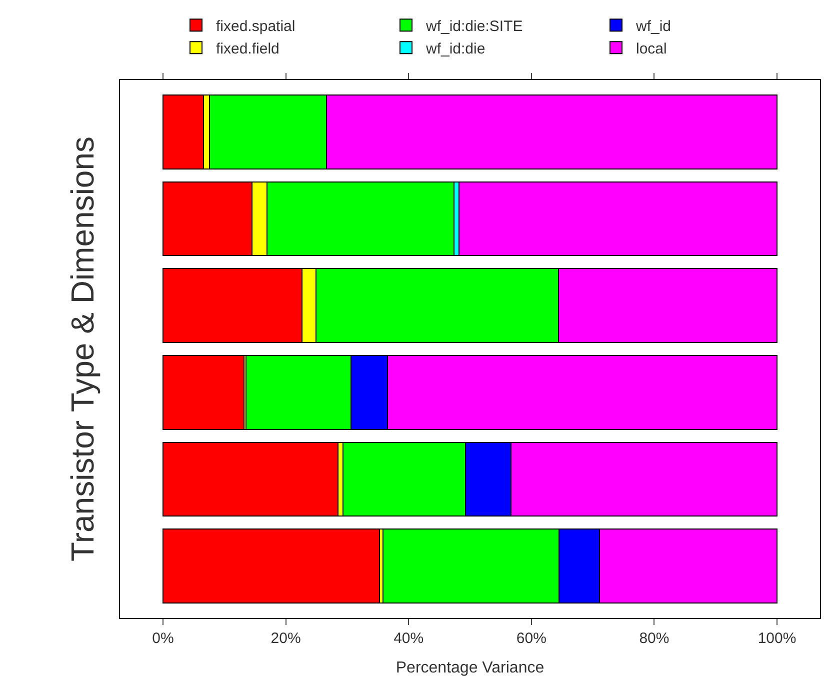 The width and height of the screenshot is (829, 681). I want to click on x-tick-label: 60%, so click(531, 638).